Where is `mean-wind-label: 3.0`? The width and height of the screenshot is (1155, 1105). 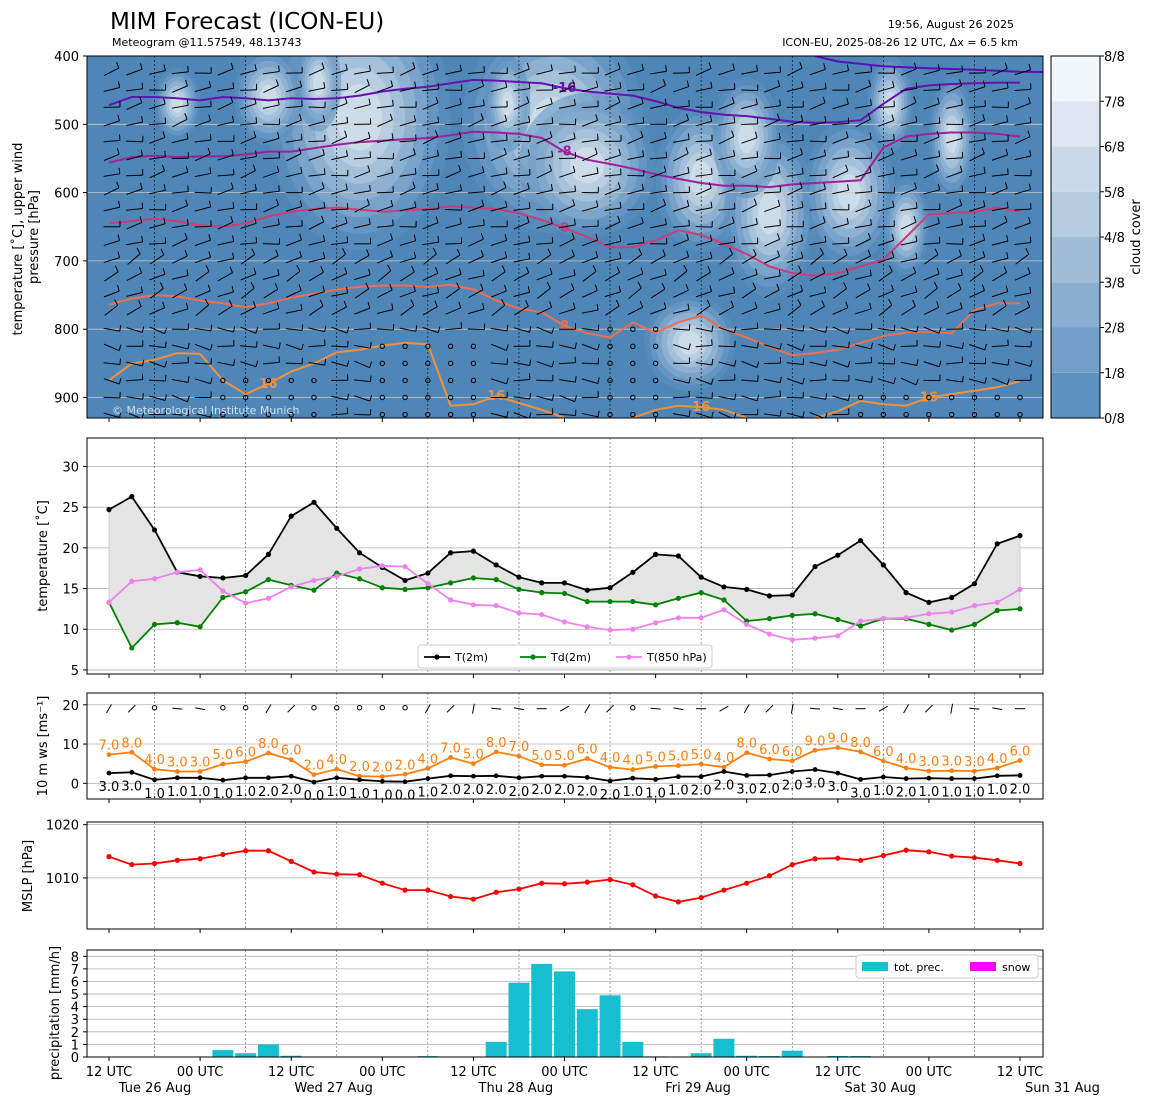 mean-wind-label: 3.0 is located at coordinates (109, 787).